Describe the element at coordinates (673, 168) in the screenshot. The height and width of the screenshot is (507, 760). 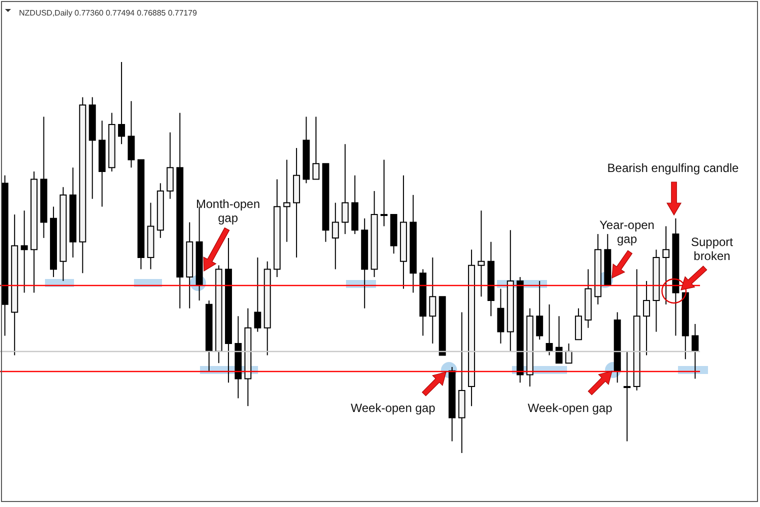
I see `annotation: Bearish engulfing candle` at that location.